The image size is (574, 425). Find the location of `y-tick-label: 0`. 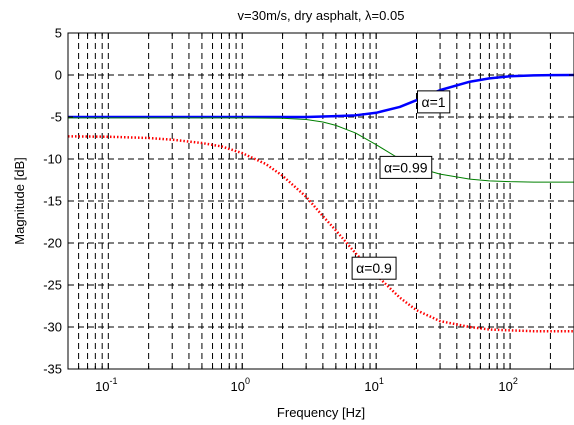

y-tick-label: 0 is located at coordinates (58, 75).